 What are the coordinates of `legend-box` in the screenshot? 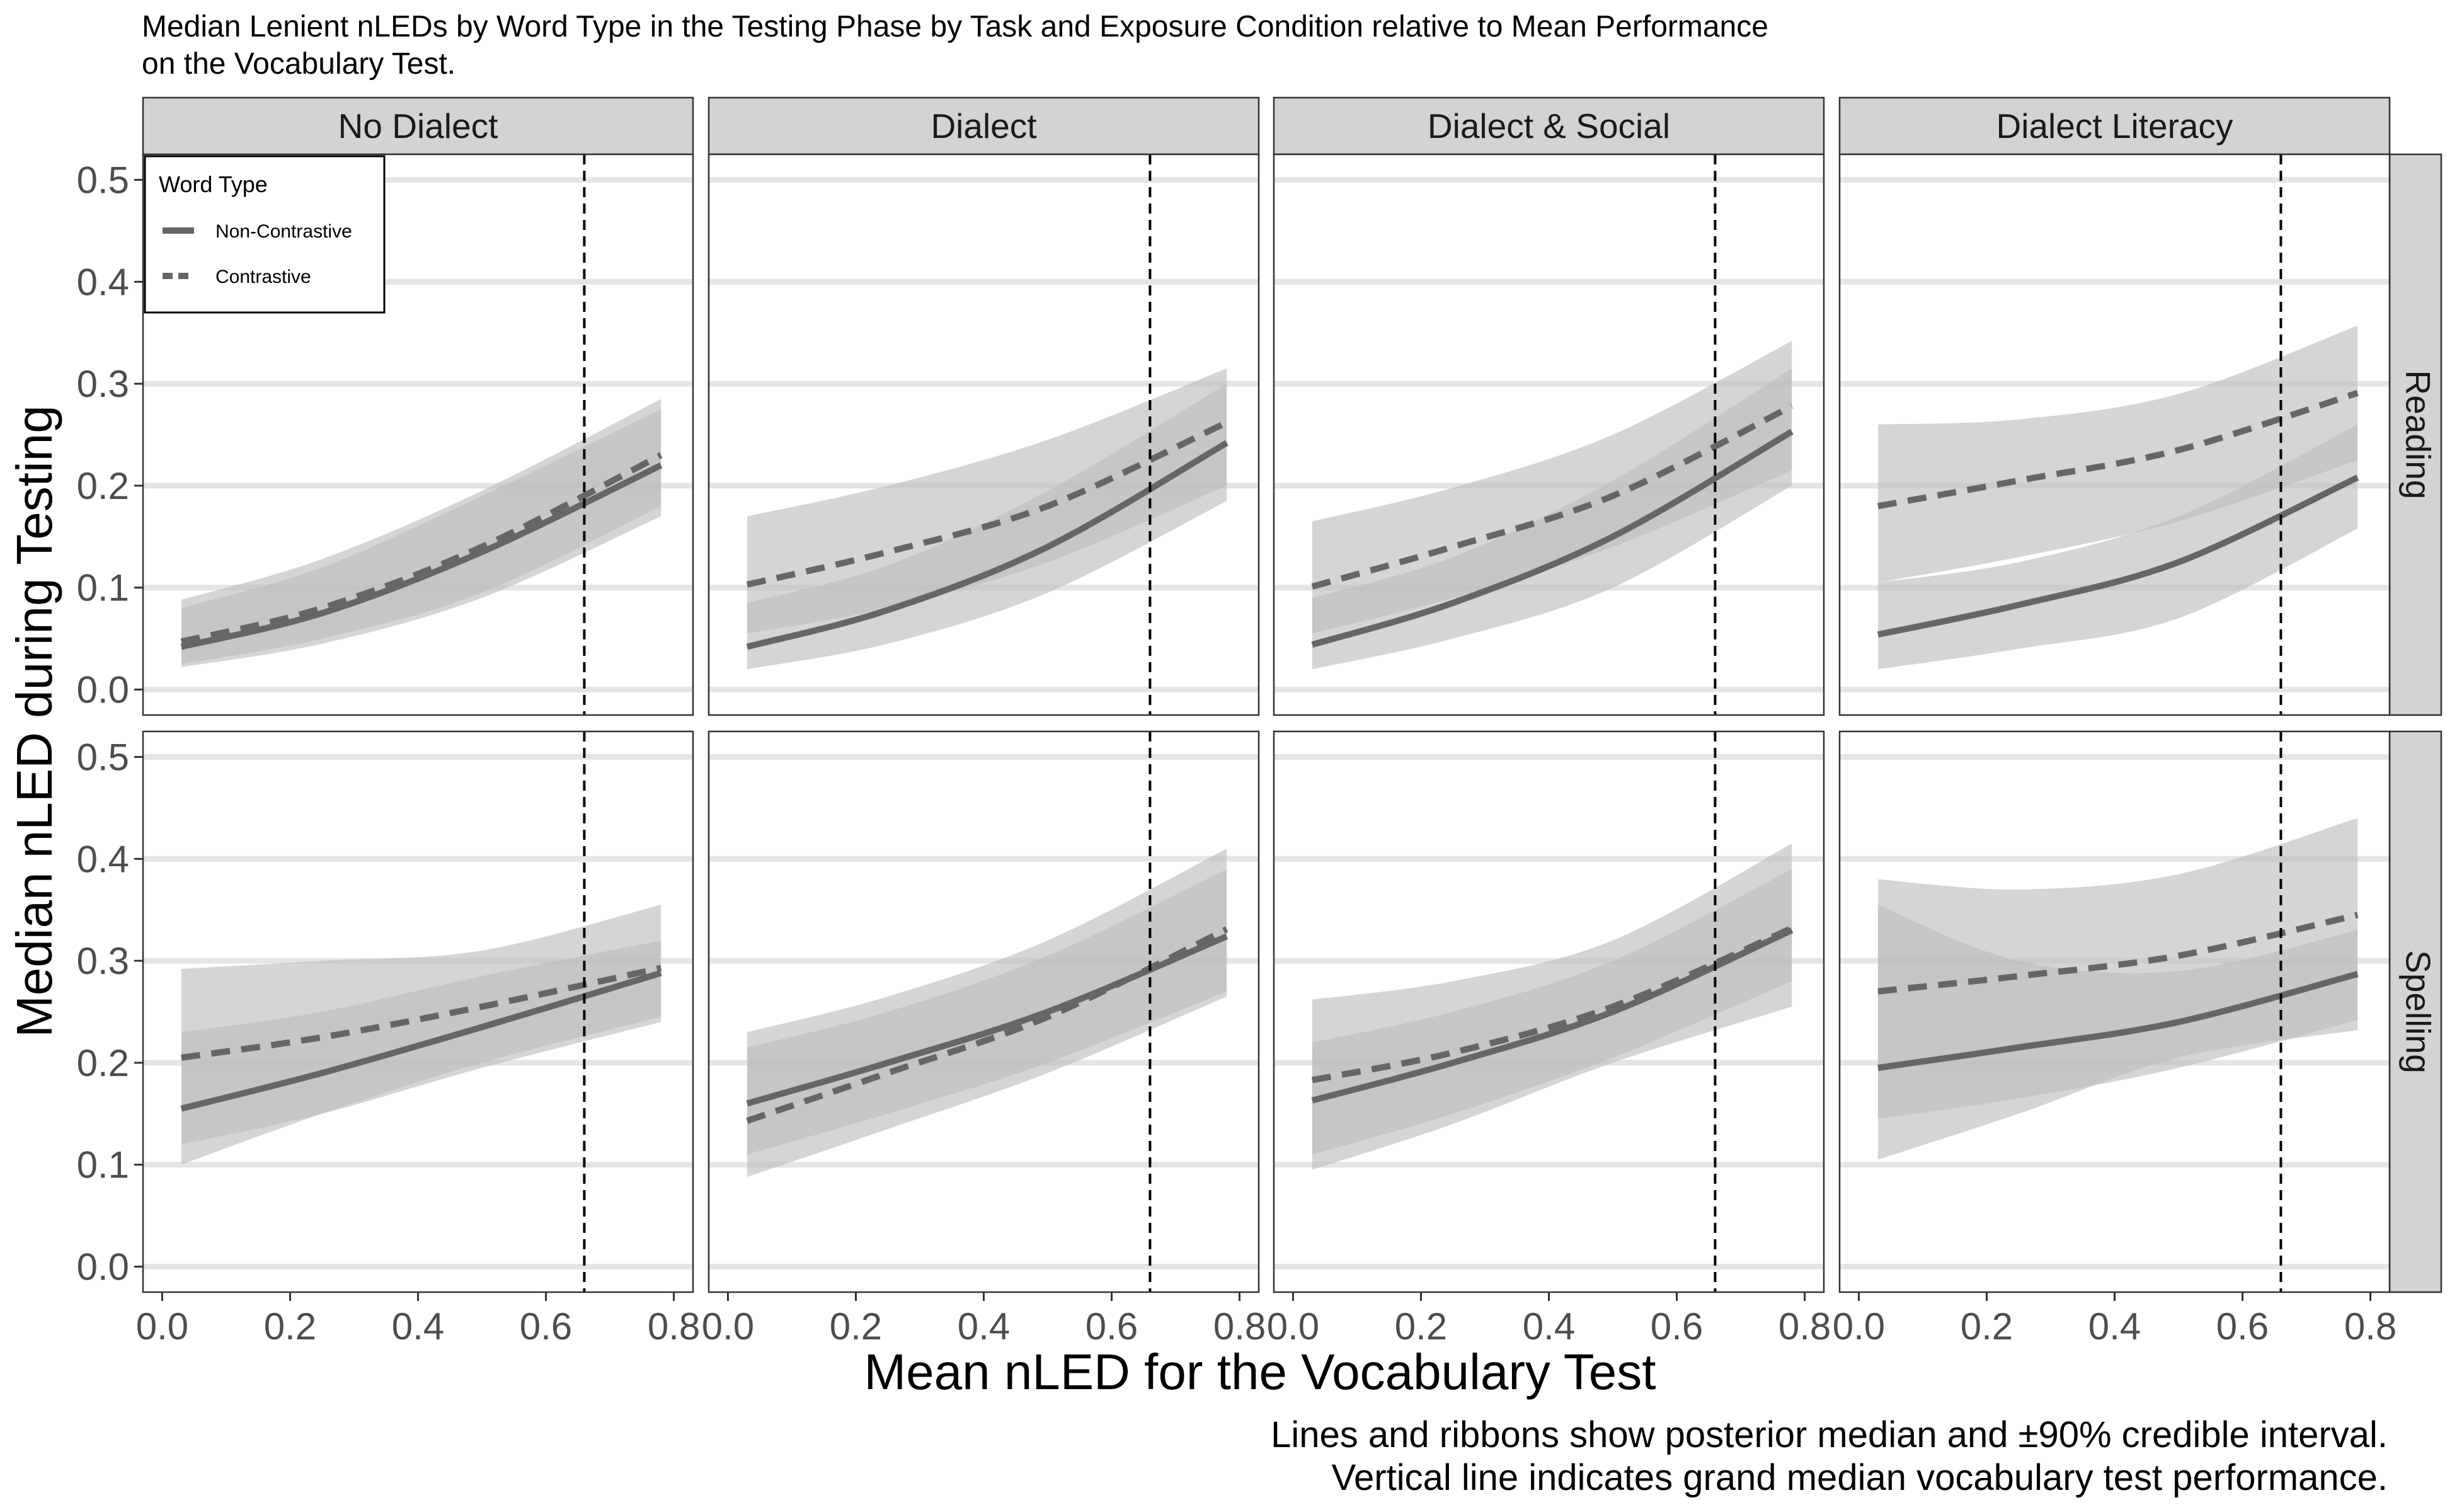 It's located at (265, 234).